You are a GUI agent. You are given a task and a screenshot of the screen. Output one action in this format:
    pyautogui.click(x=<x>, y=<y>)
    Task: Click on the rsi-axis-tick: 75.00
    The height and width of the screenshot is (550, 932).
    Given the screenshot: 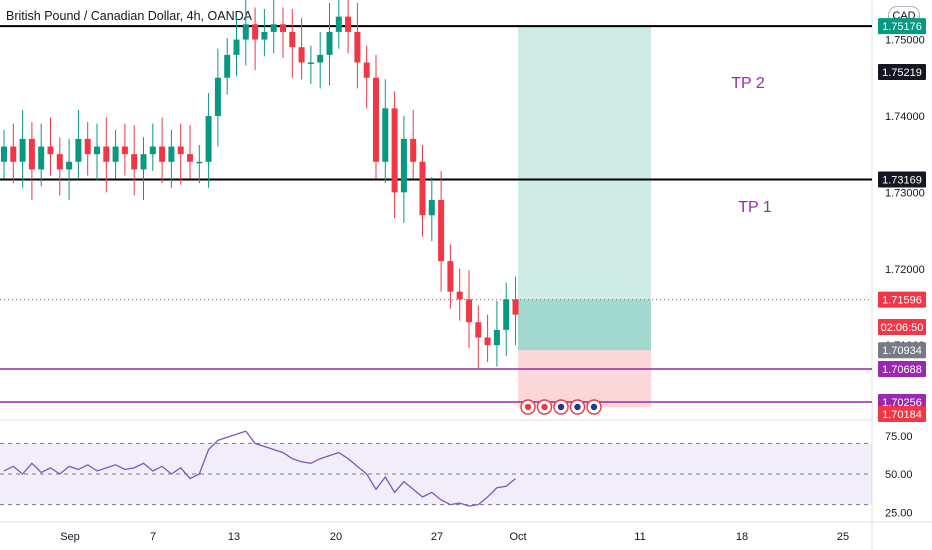 What is the action you would take?
    pyautogui.click(x=899, y=437)
    